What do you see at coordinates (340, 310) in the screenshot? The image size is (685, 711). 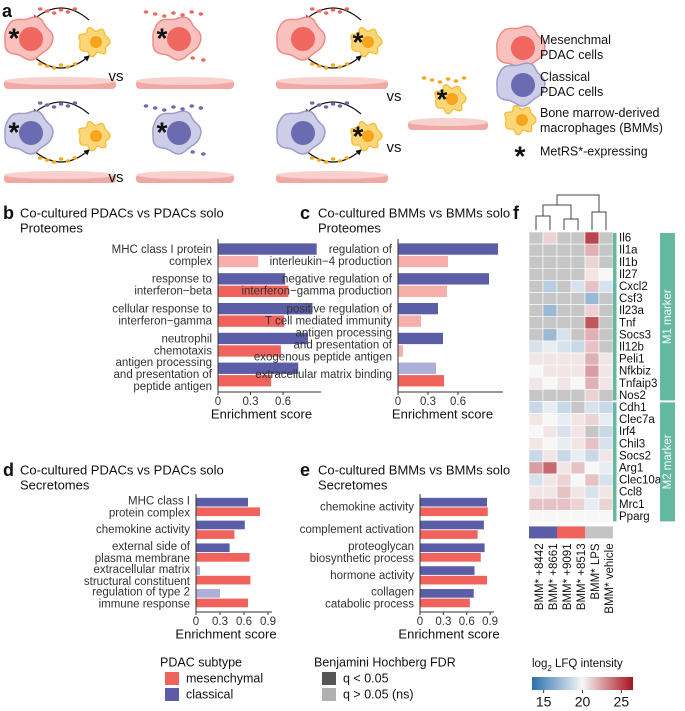 I see `category-label: positive regulation of` at bounding box center [340, 310].